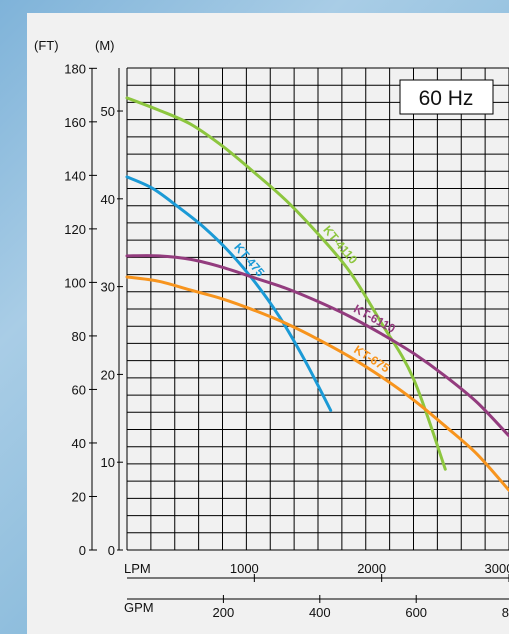  I want to click on frequency-box: 60 Hz, so click(446, 97).